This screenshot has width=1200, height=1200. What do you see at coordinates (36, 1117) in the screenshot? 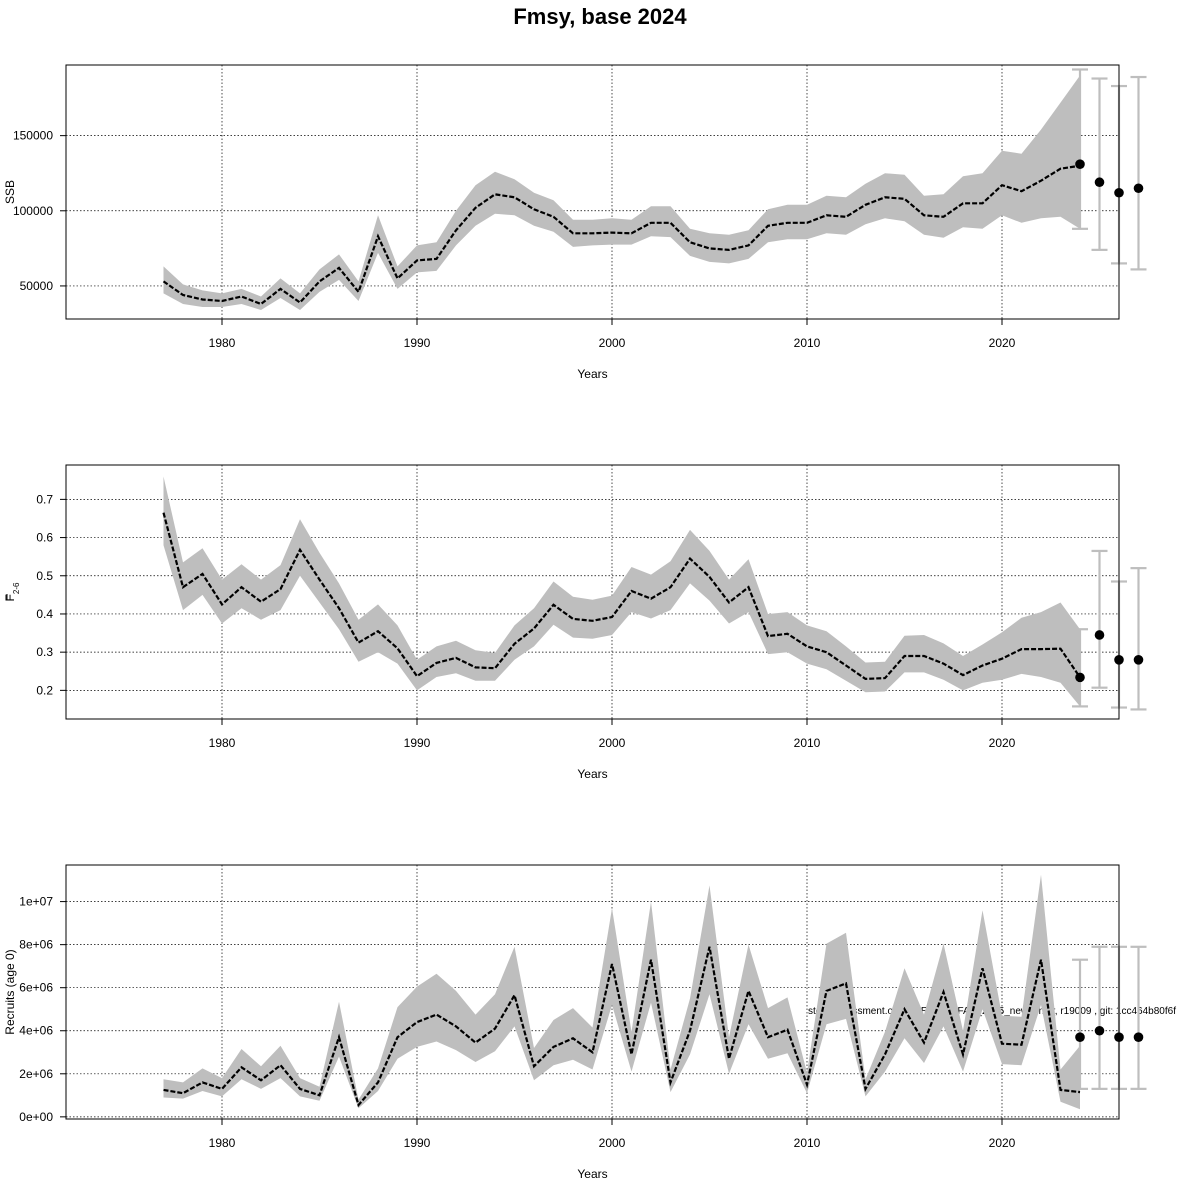
I see `y-tick-label: 0e+00` at bounding box center [36, 1117].